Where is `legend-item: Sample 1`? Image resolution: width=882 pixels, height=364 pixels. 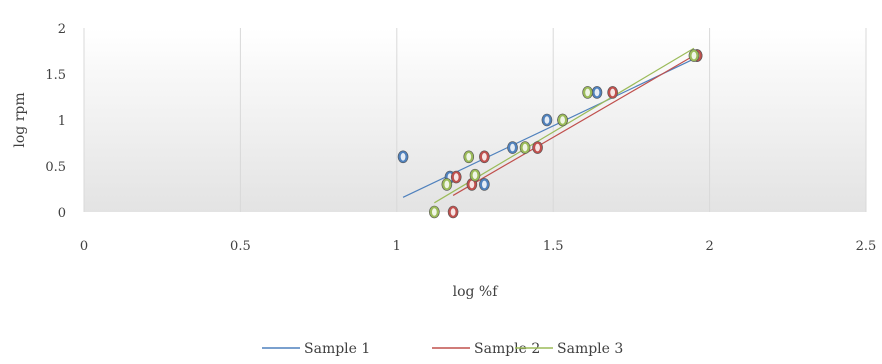 legend-item: Sample 1 is located at coordinates (316, 349).